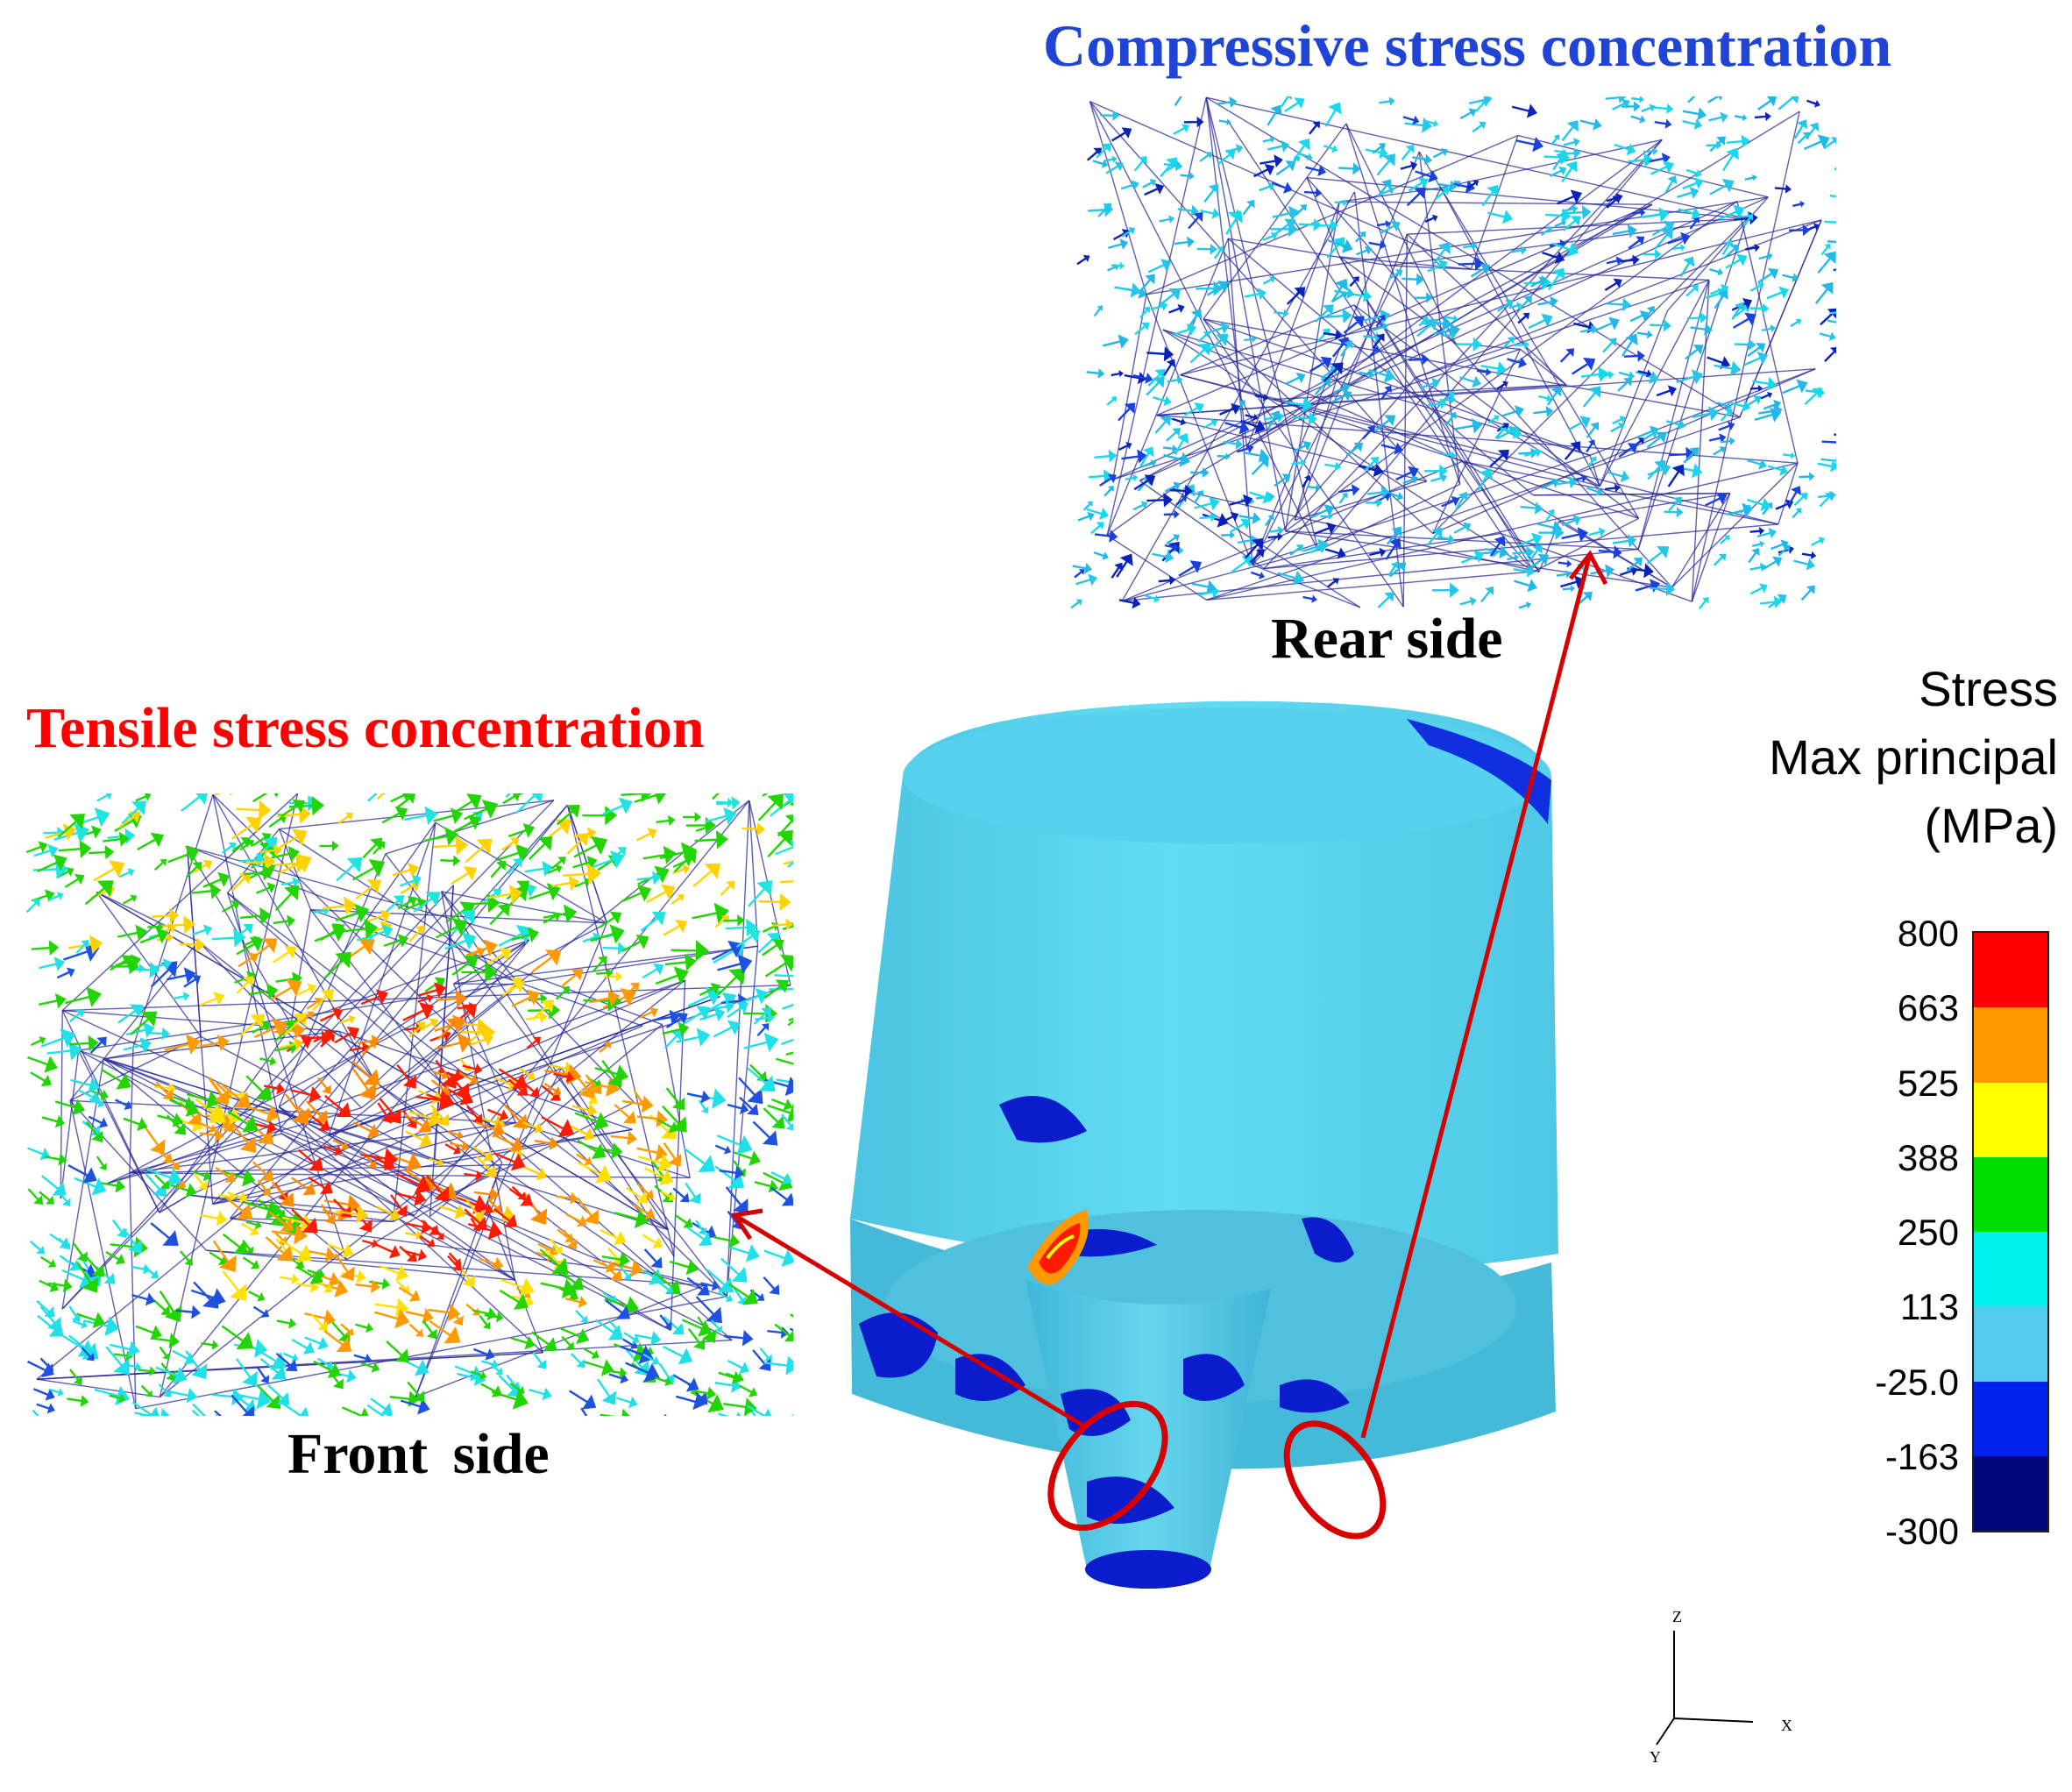 The height and width of the screenshot is (1792, 2072). What do you see at coordinates (1148, 1569) in the screenshot?
I see `cone-tip` at bounding box center [1148, 1569].